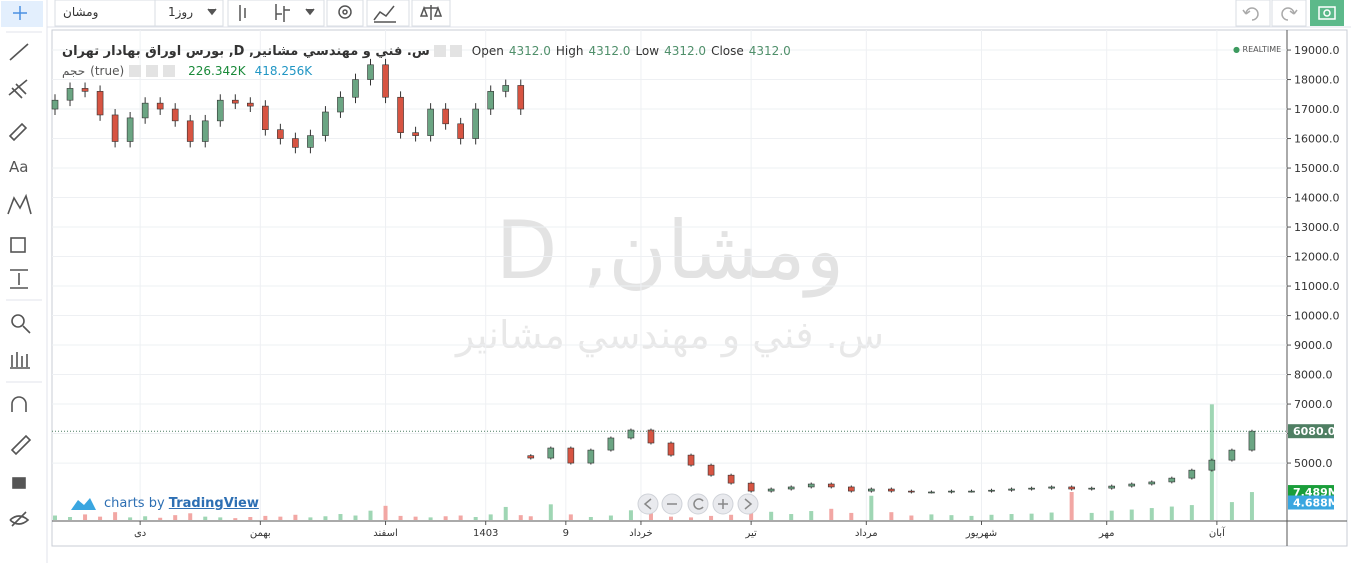  What do you see at coordinates (680, 13) in the screenshot?
I see `top-buttons` at bounding box center [680, 13].